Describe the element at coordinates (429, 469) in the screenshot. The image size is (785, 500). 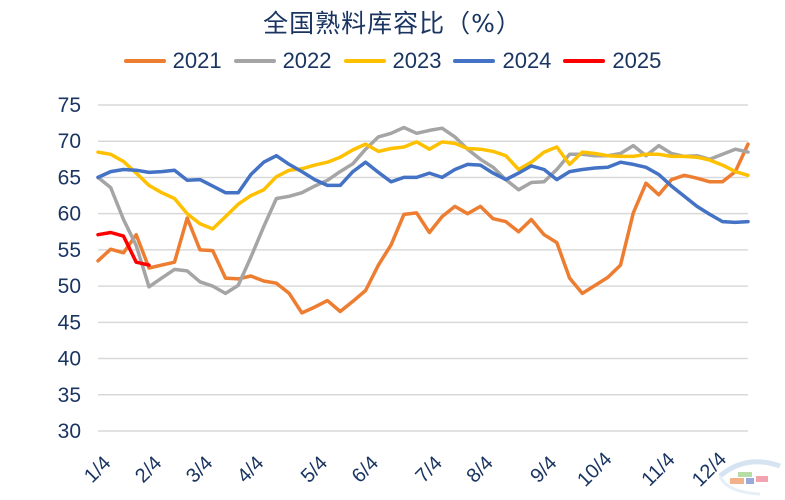
I see `x-tick-label: 7/4` at that location.